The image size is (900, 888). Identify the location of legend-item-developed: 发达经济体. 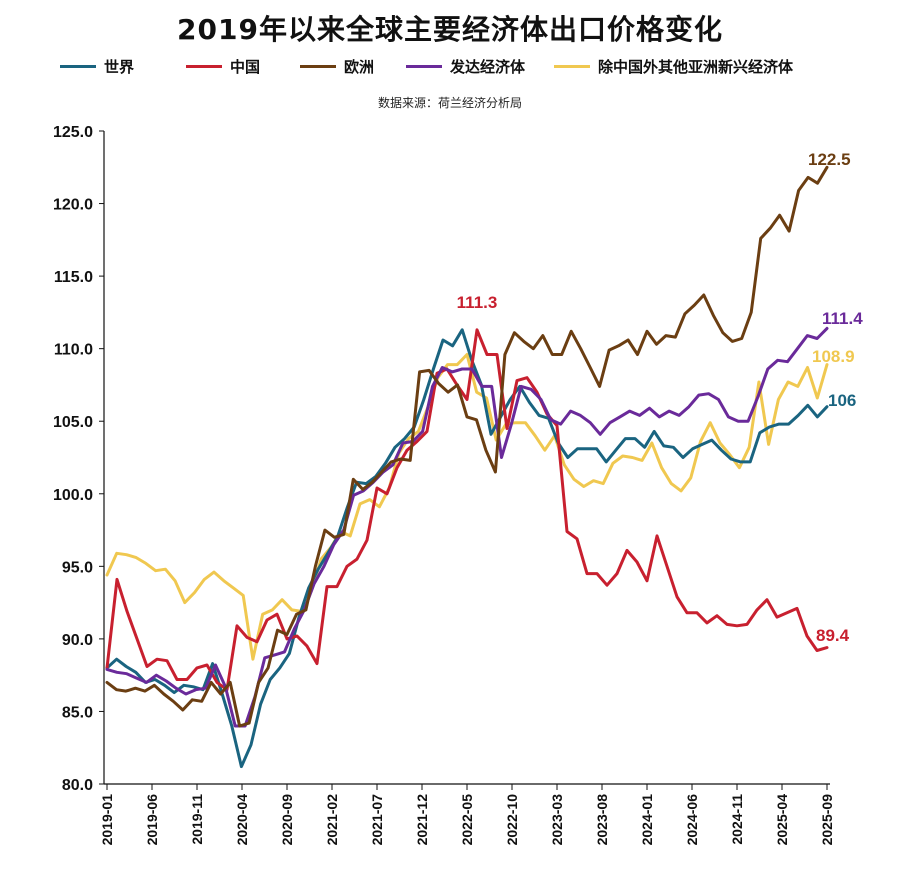
(465, 66).